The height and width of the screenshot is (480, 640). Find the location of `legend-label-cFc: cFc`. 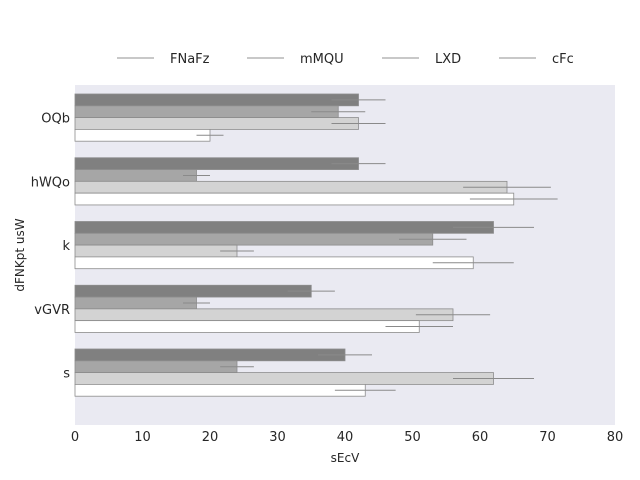

legend-label-cFc: cFc is located at coordinates (563, 59).